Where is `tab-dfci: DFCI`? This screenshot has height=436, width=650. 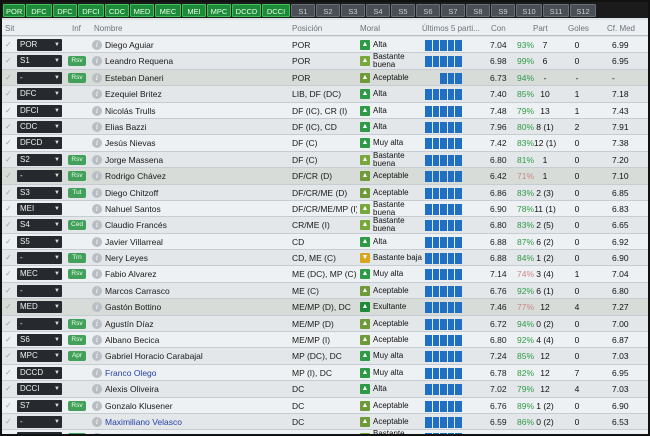
tab-dfci: DFCI is located at coordinates (91, 10).